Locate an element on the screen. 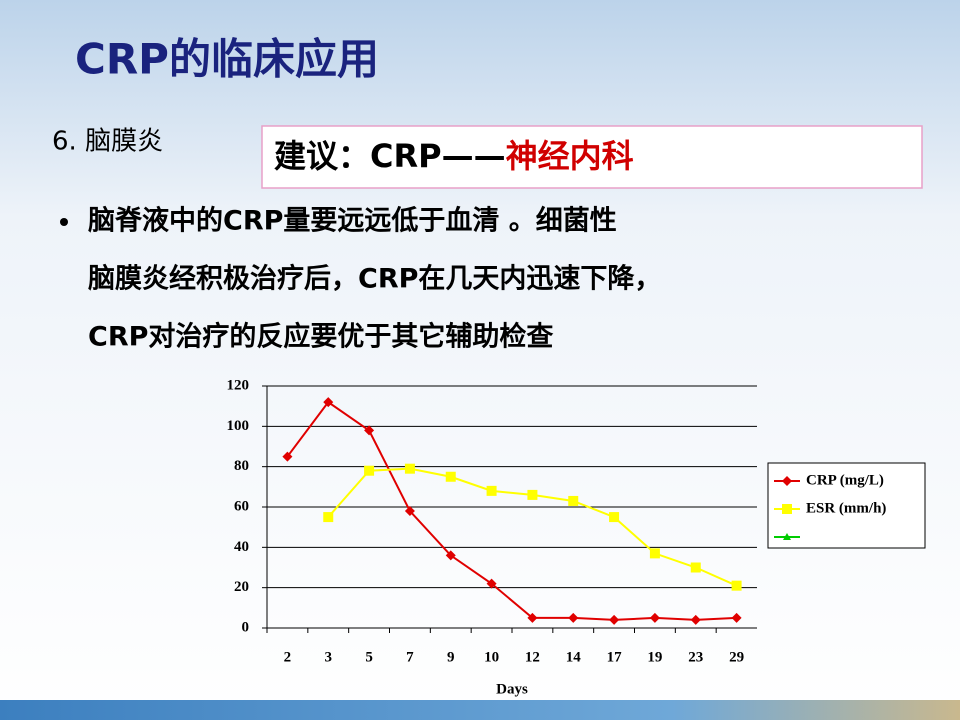 The image size is (960, 720). x-tick-label: 3 is located at coordinates (329, 657).